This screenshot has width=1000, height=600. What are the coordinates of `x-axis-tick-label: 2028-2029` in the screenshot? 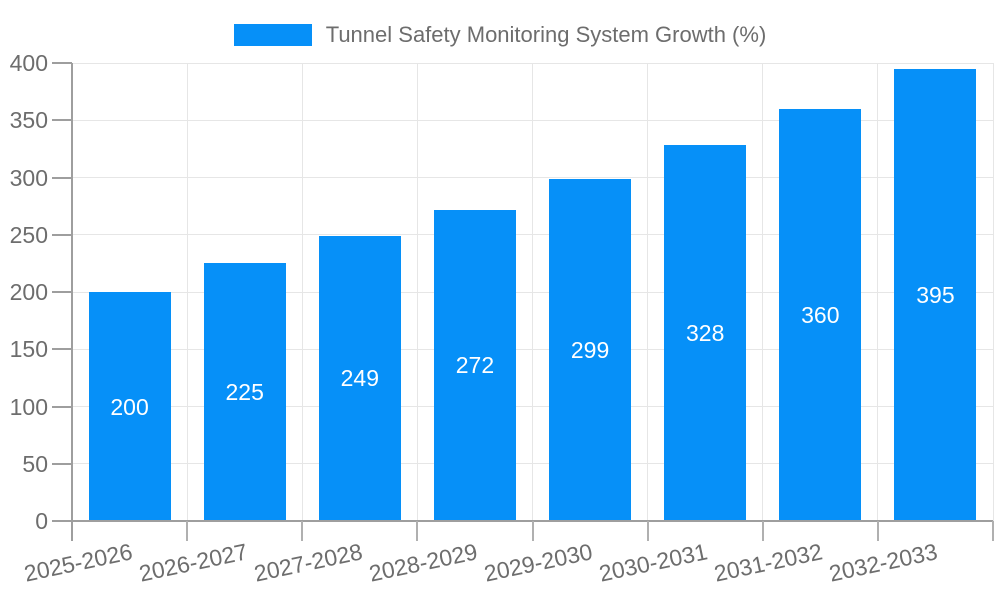 It's located at (423, 562).